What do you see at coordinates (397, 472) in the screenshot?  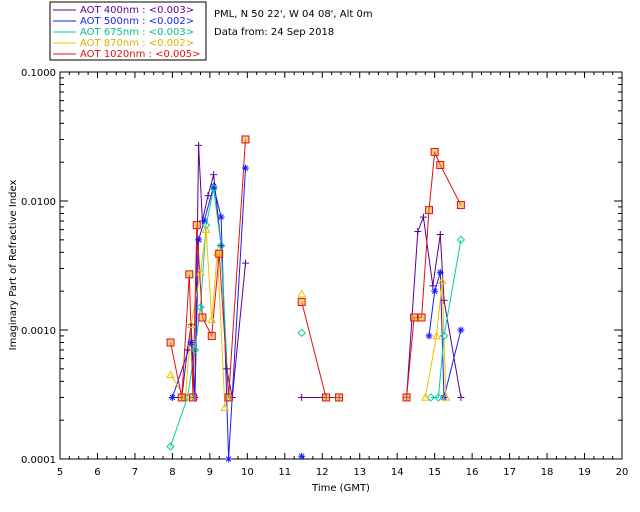 I see `x-tick-label: 14` at bounding box center [397, 472].